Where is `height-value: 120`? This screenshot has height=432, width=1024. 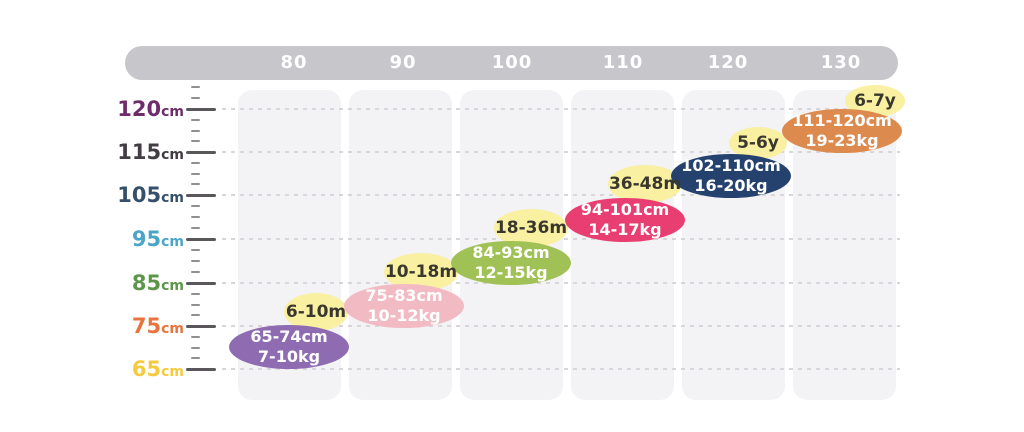
height-value: 120 is located at coordinates (139, 109).